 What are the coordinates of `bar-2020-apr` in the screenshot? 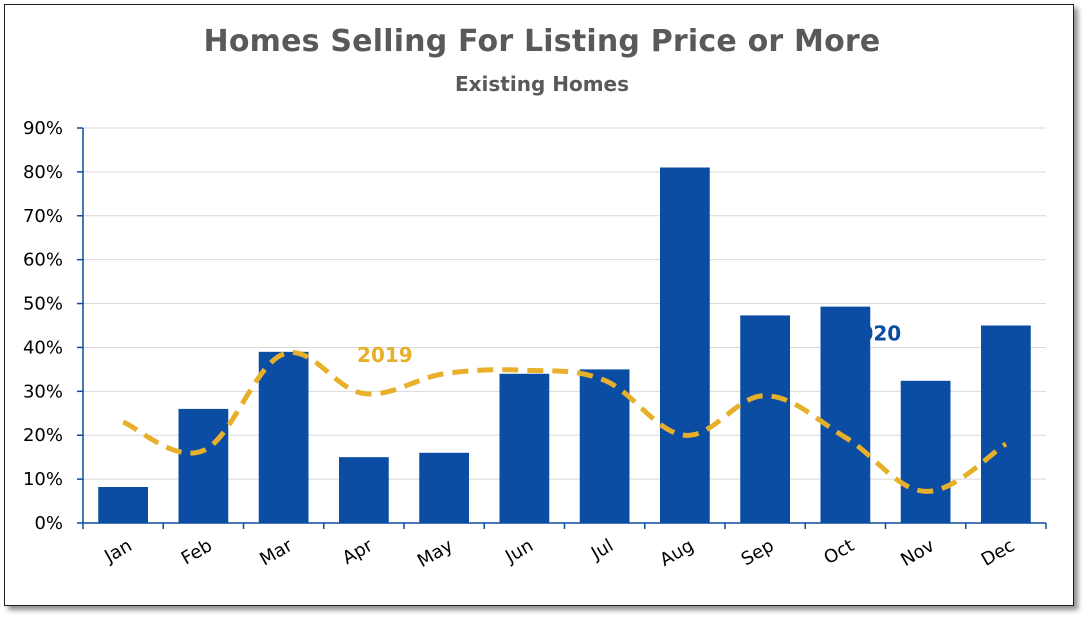 It's located at (363, 490).